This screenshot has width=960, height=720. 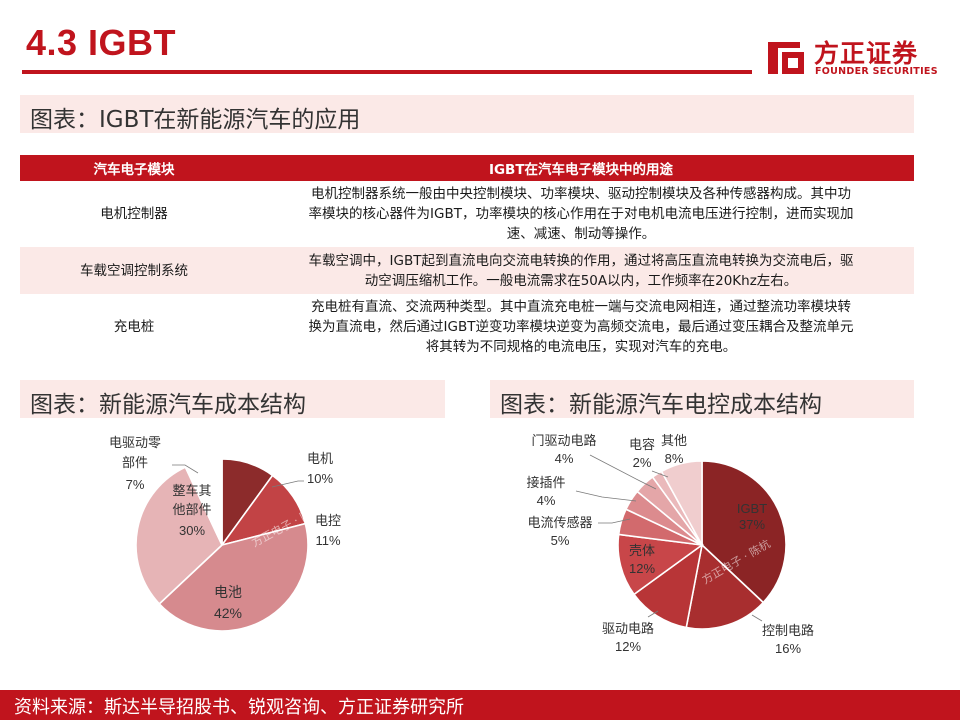 I want to click on slice-label-value: 2%, so click(x=642, y=462).